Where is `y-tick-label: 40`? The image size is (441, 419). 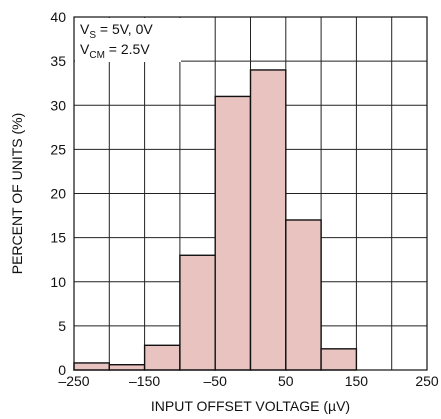 y-tick-label: 40 is located at coordinates (58, 17).